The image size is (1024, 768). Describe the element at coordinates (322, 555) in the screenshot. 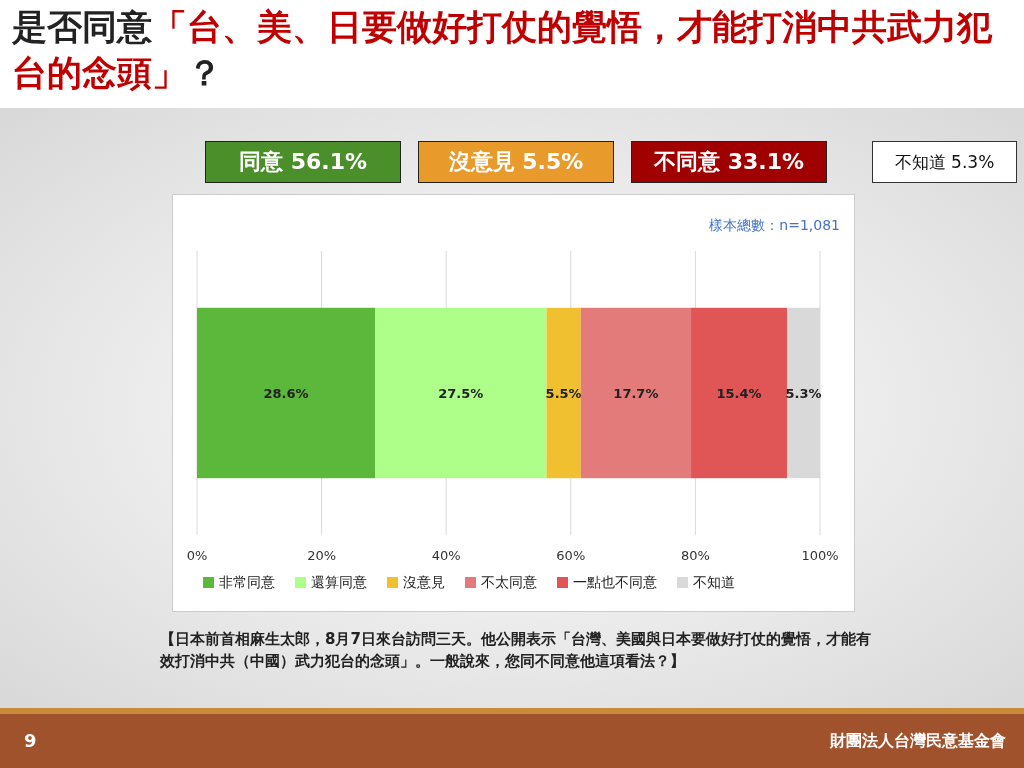

I see `x-tick-label: 20%` at that location.